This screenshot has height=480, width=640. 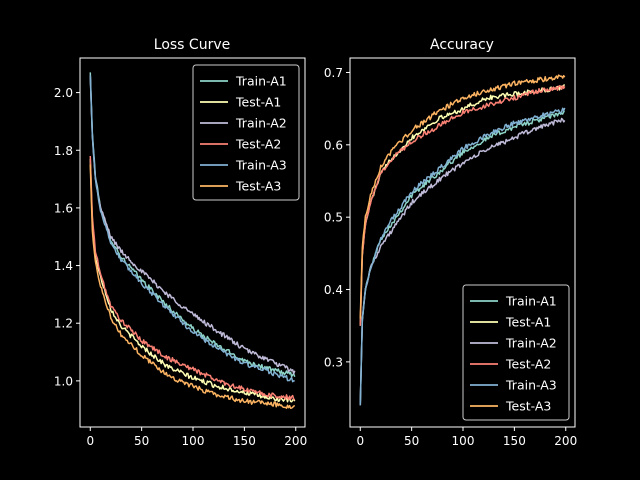 What do you see at coordinates (565, 441) in the screenshot?
I see `accuracy-x-tick-label: 200` at bounding box center [565, 441].